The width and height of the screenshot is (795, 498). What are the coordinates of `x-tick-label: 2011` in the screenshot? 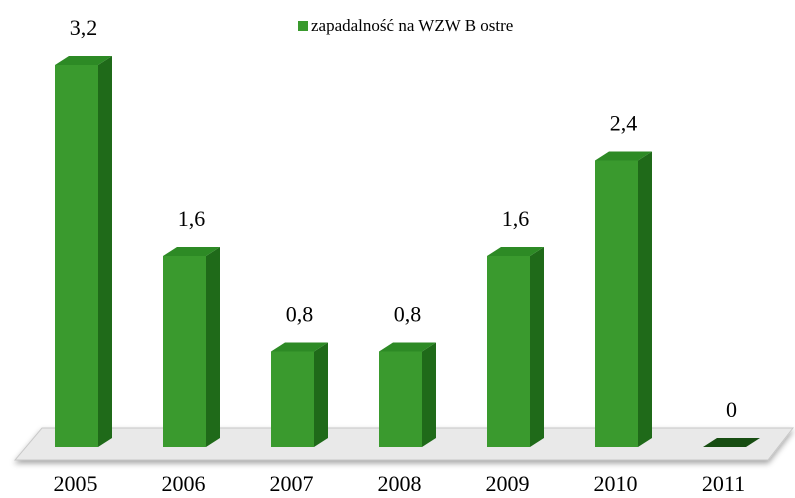 It's located at (723, 483).